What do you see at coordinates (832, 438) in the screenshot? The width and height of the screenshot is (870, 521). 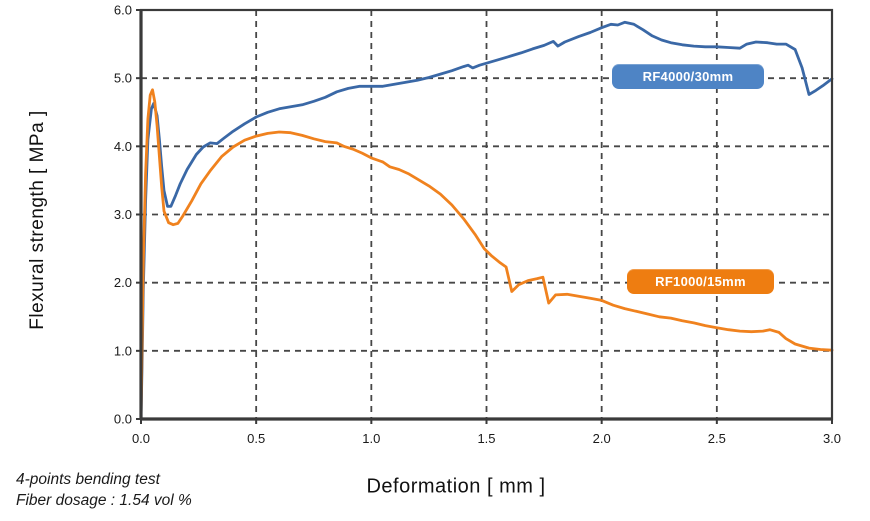 I see `x-tick-label: 3.0` at bounding box center [832, 438].